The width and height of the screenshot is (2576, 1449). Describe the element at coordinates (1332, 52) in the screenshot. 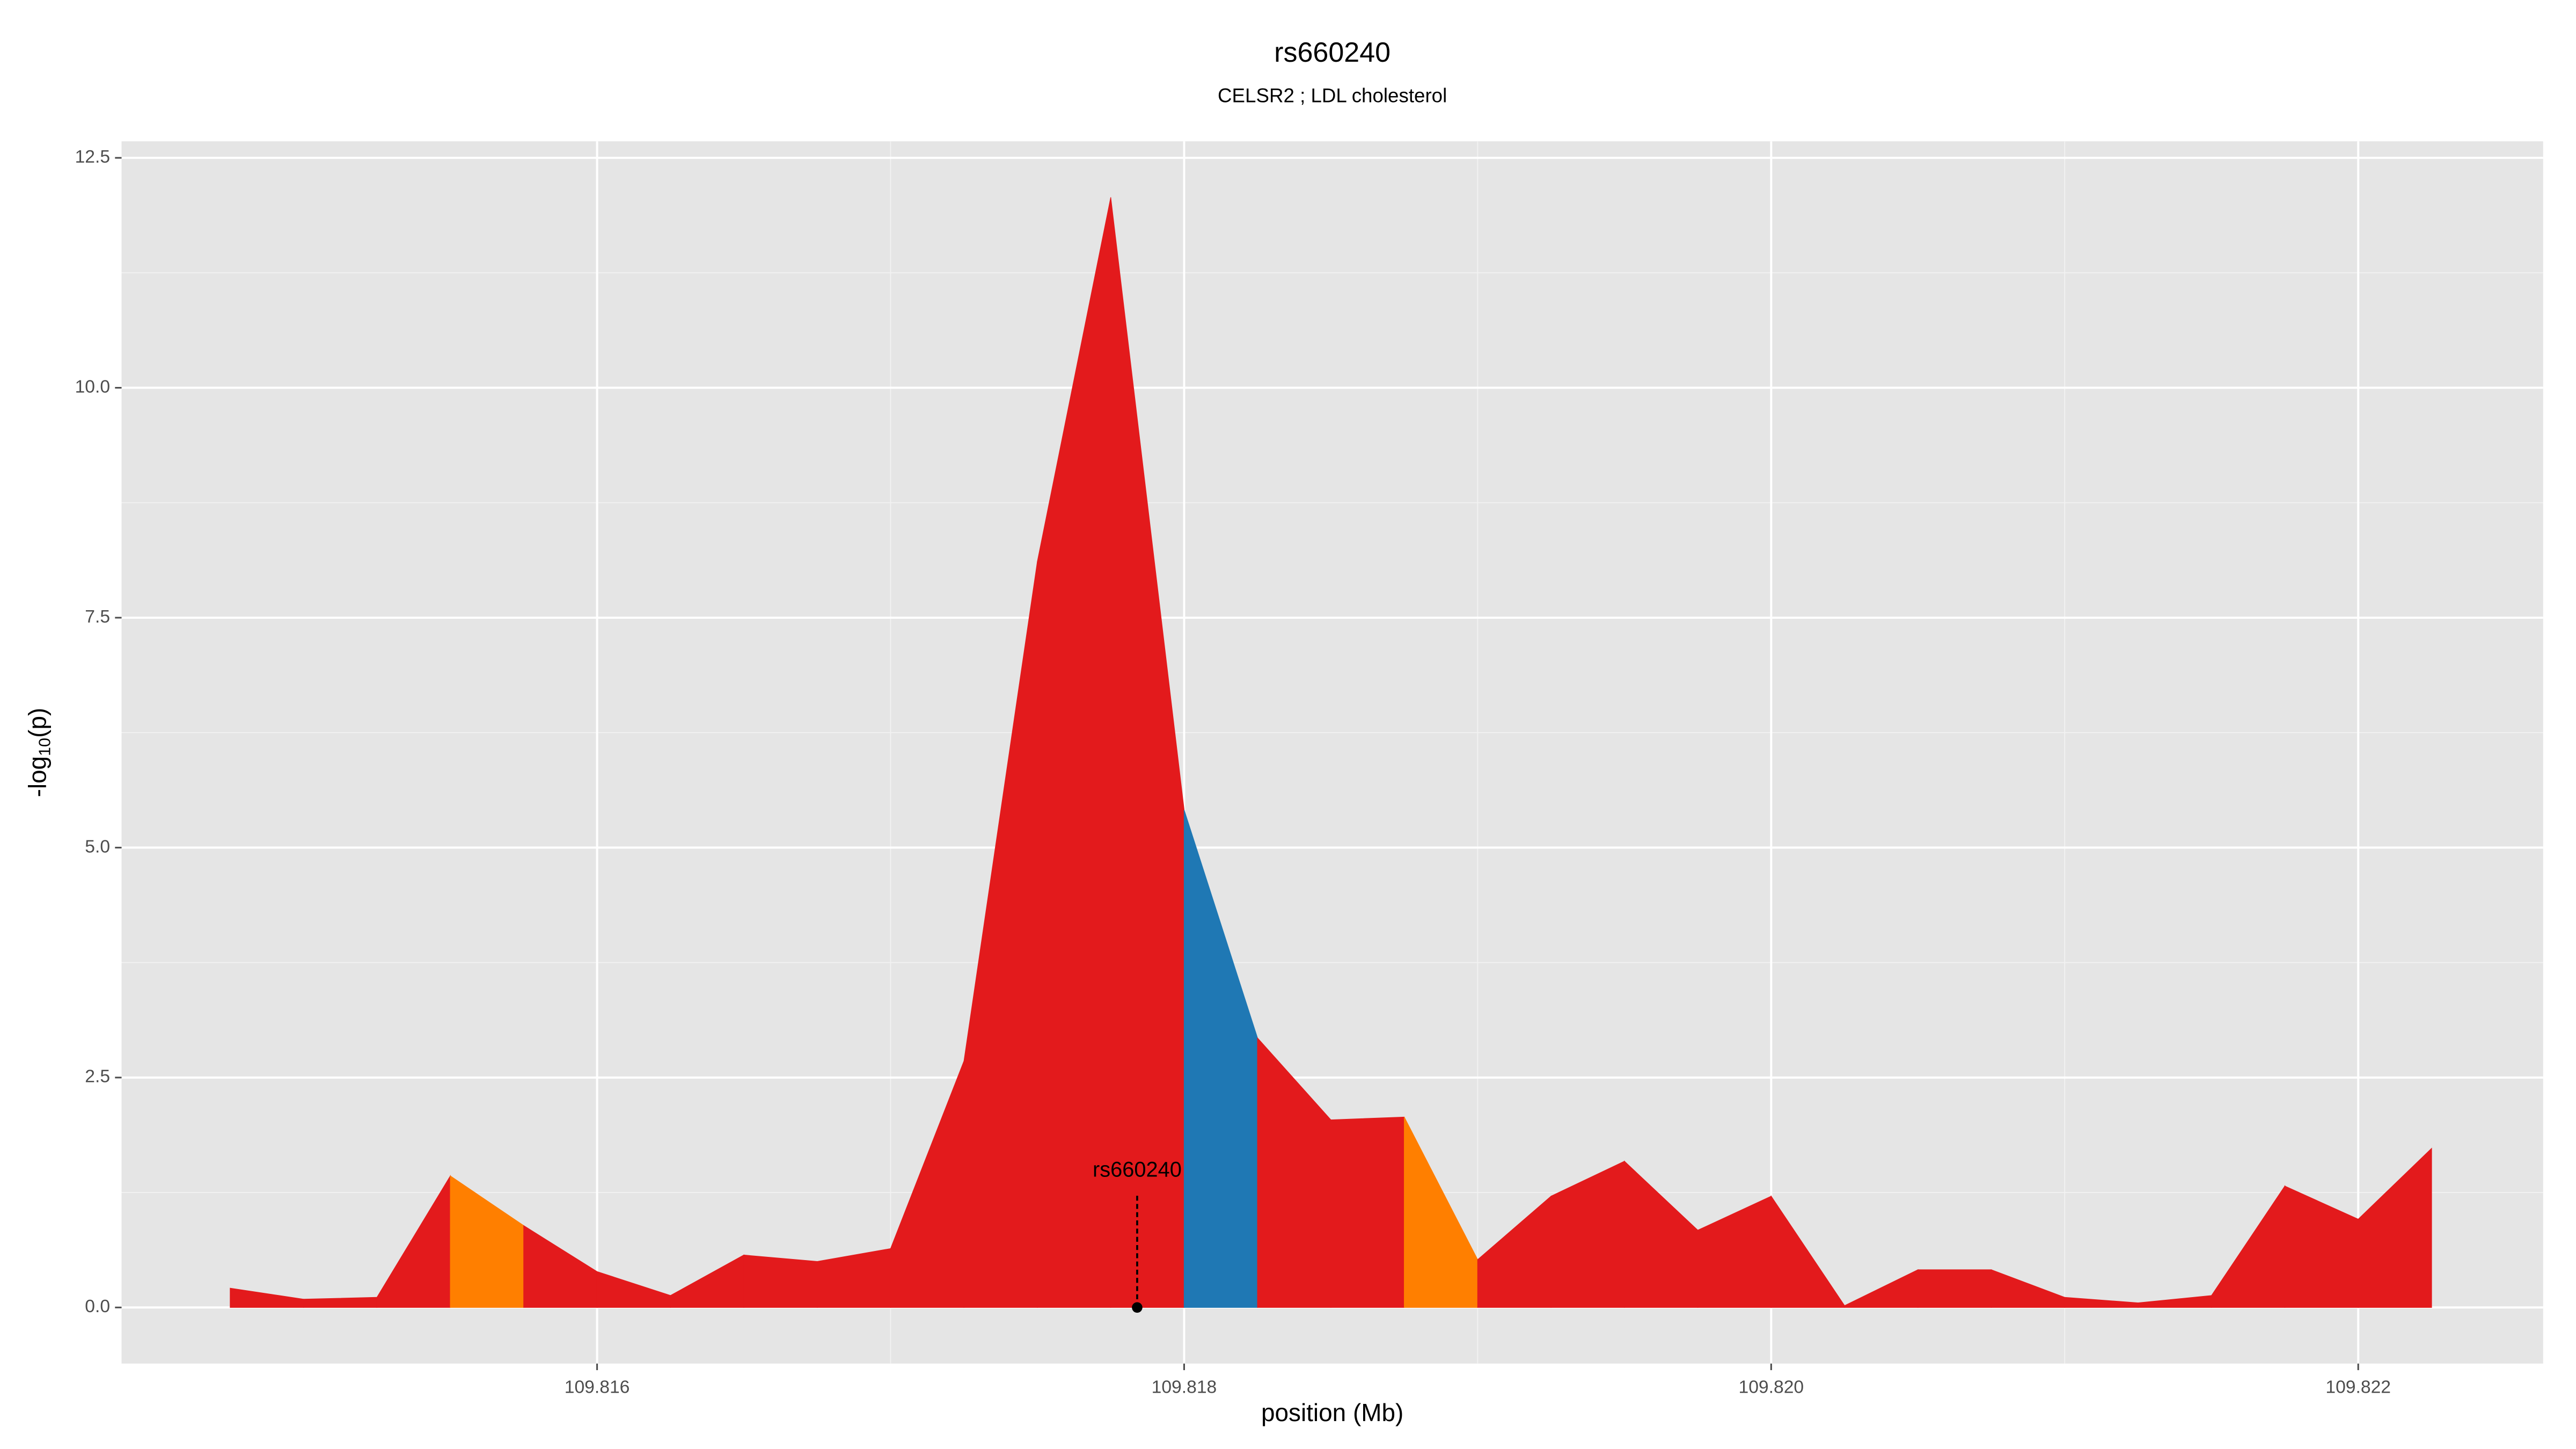

I see `chart-title: rs660240` at that location.